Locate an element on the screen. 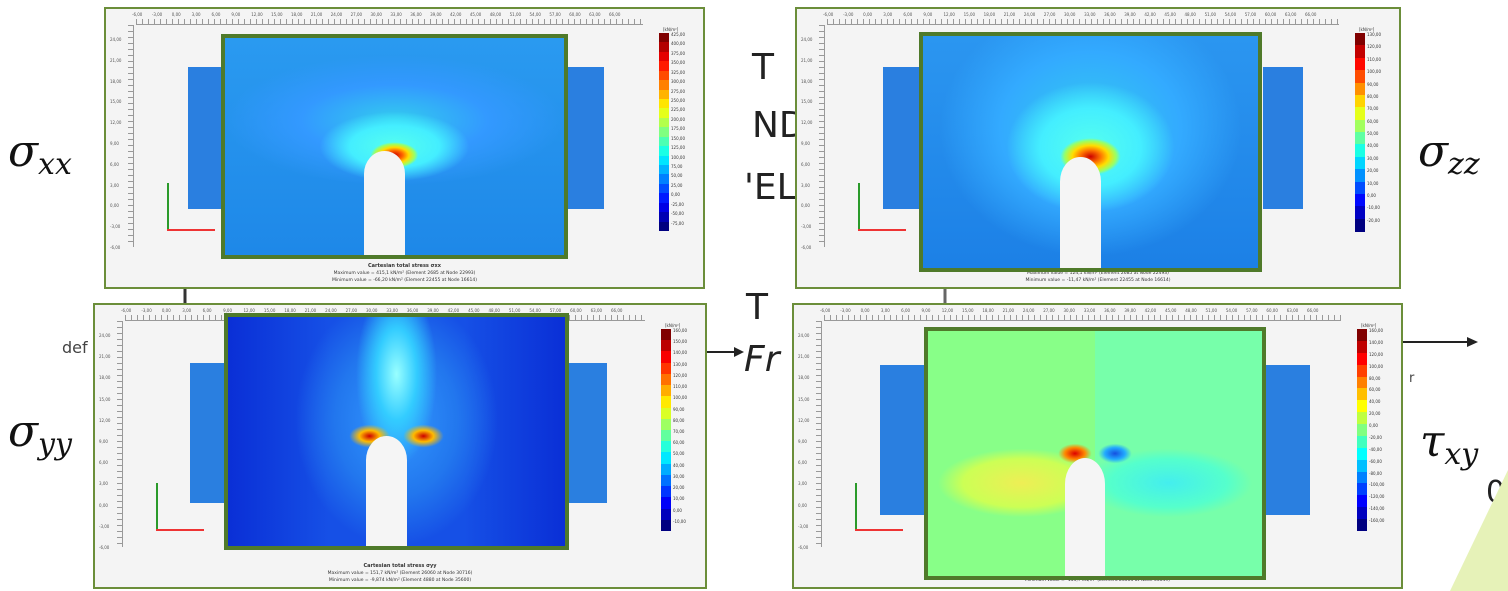 This screenshot has width=1508, height=591. x-tick-label: 60,00 is located at coordinates (1270, 14).